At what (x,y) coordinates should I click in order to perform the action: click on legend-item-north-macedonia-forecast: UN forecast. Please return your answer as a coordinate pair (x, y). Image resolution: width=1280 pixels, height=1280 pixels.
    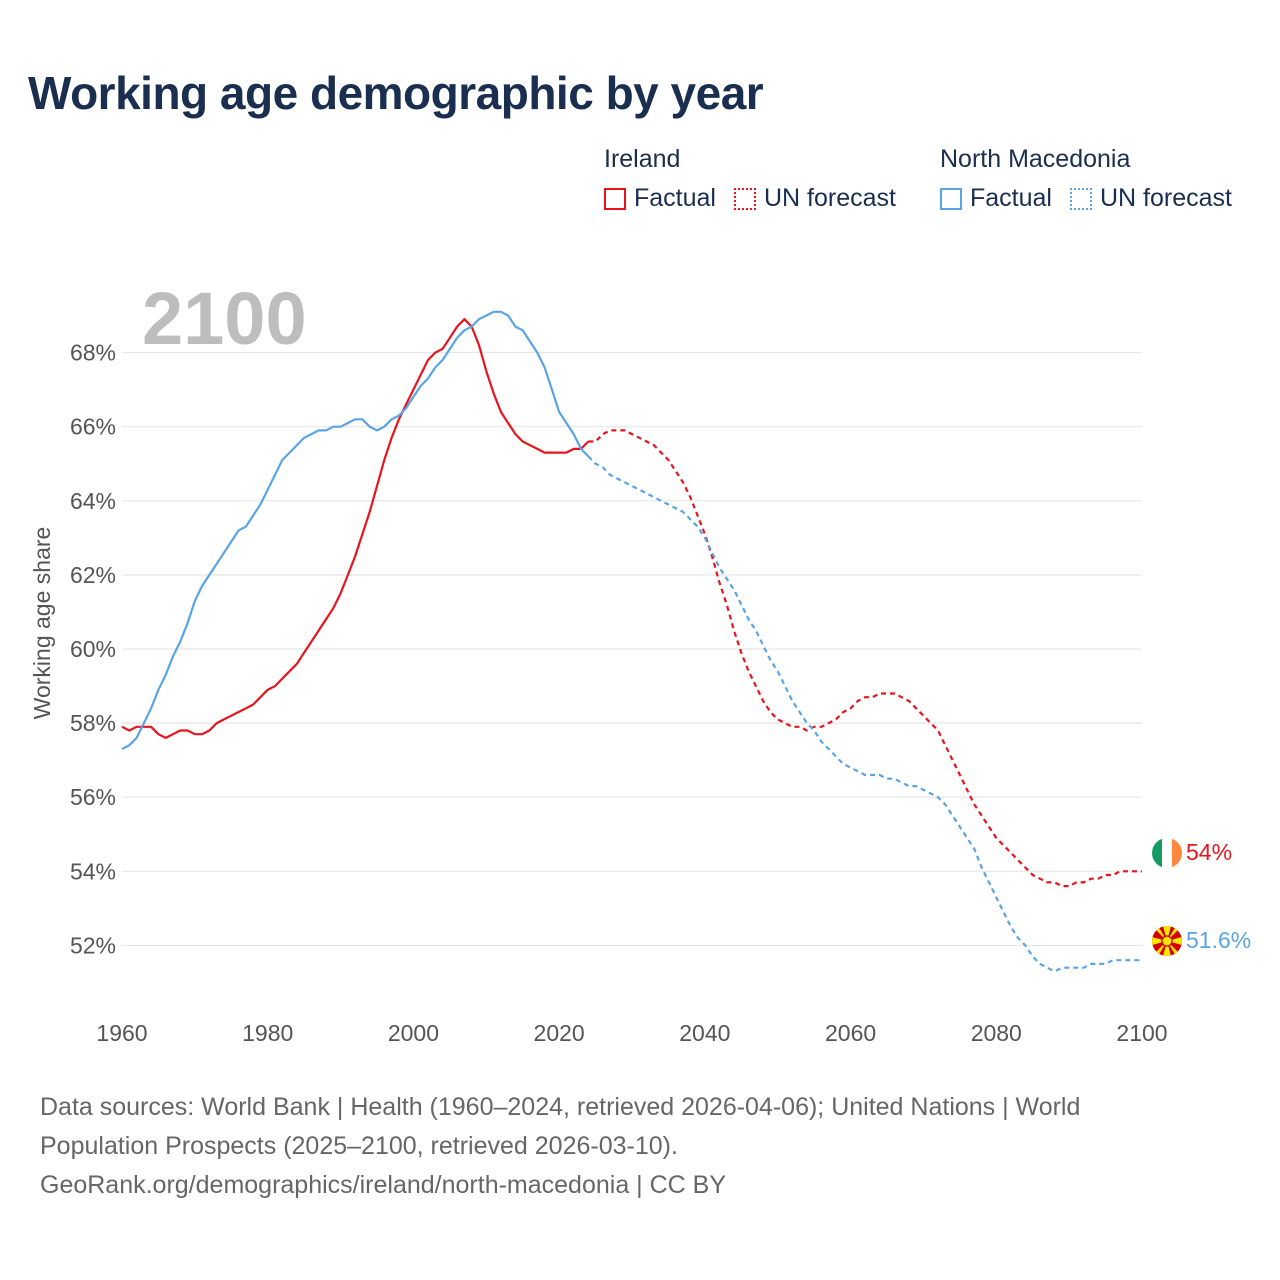
    Looking at the image, I should click on (1150, 198).